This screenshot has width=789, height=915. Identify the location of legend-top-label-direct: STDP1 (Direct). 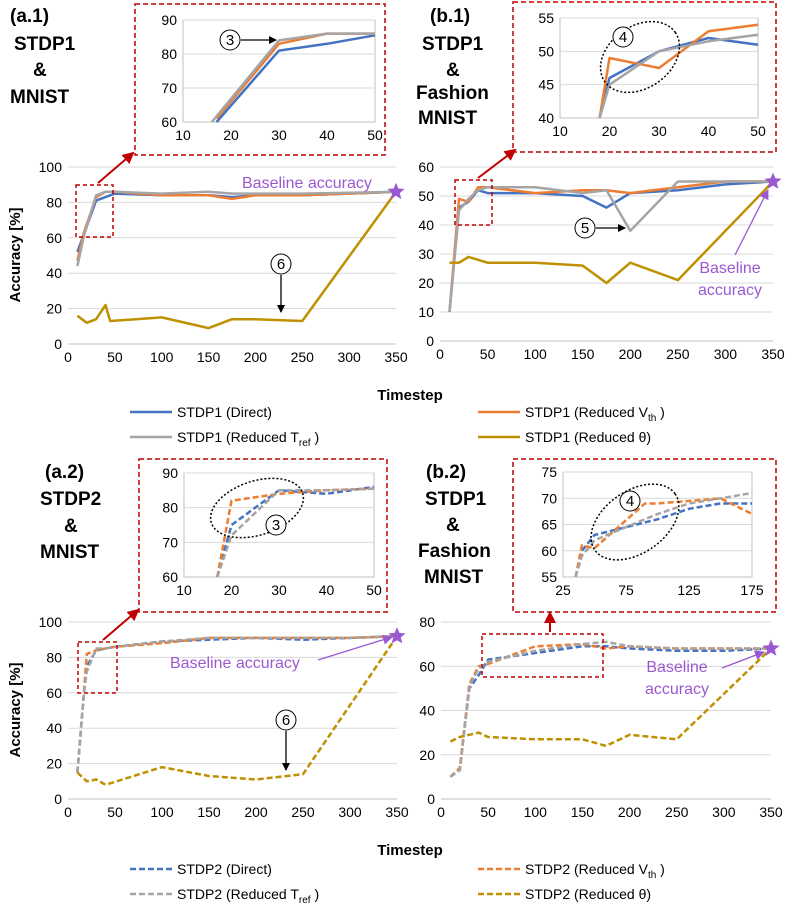
(224, 412).